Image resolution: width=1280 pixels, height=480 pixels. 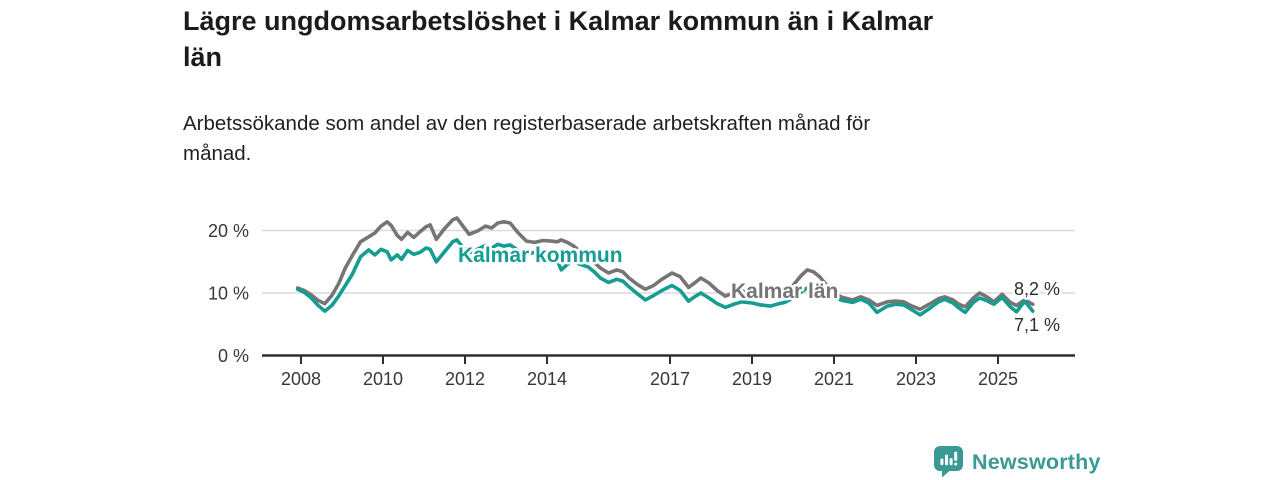 I want to click on y-axis-tick-label: 0 %, so click(x=233, y=356).